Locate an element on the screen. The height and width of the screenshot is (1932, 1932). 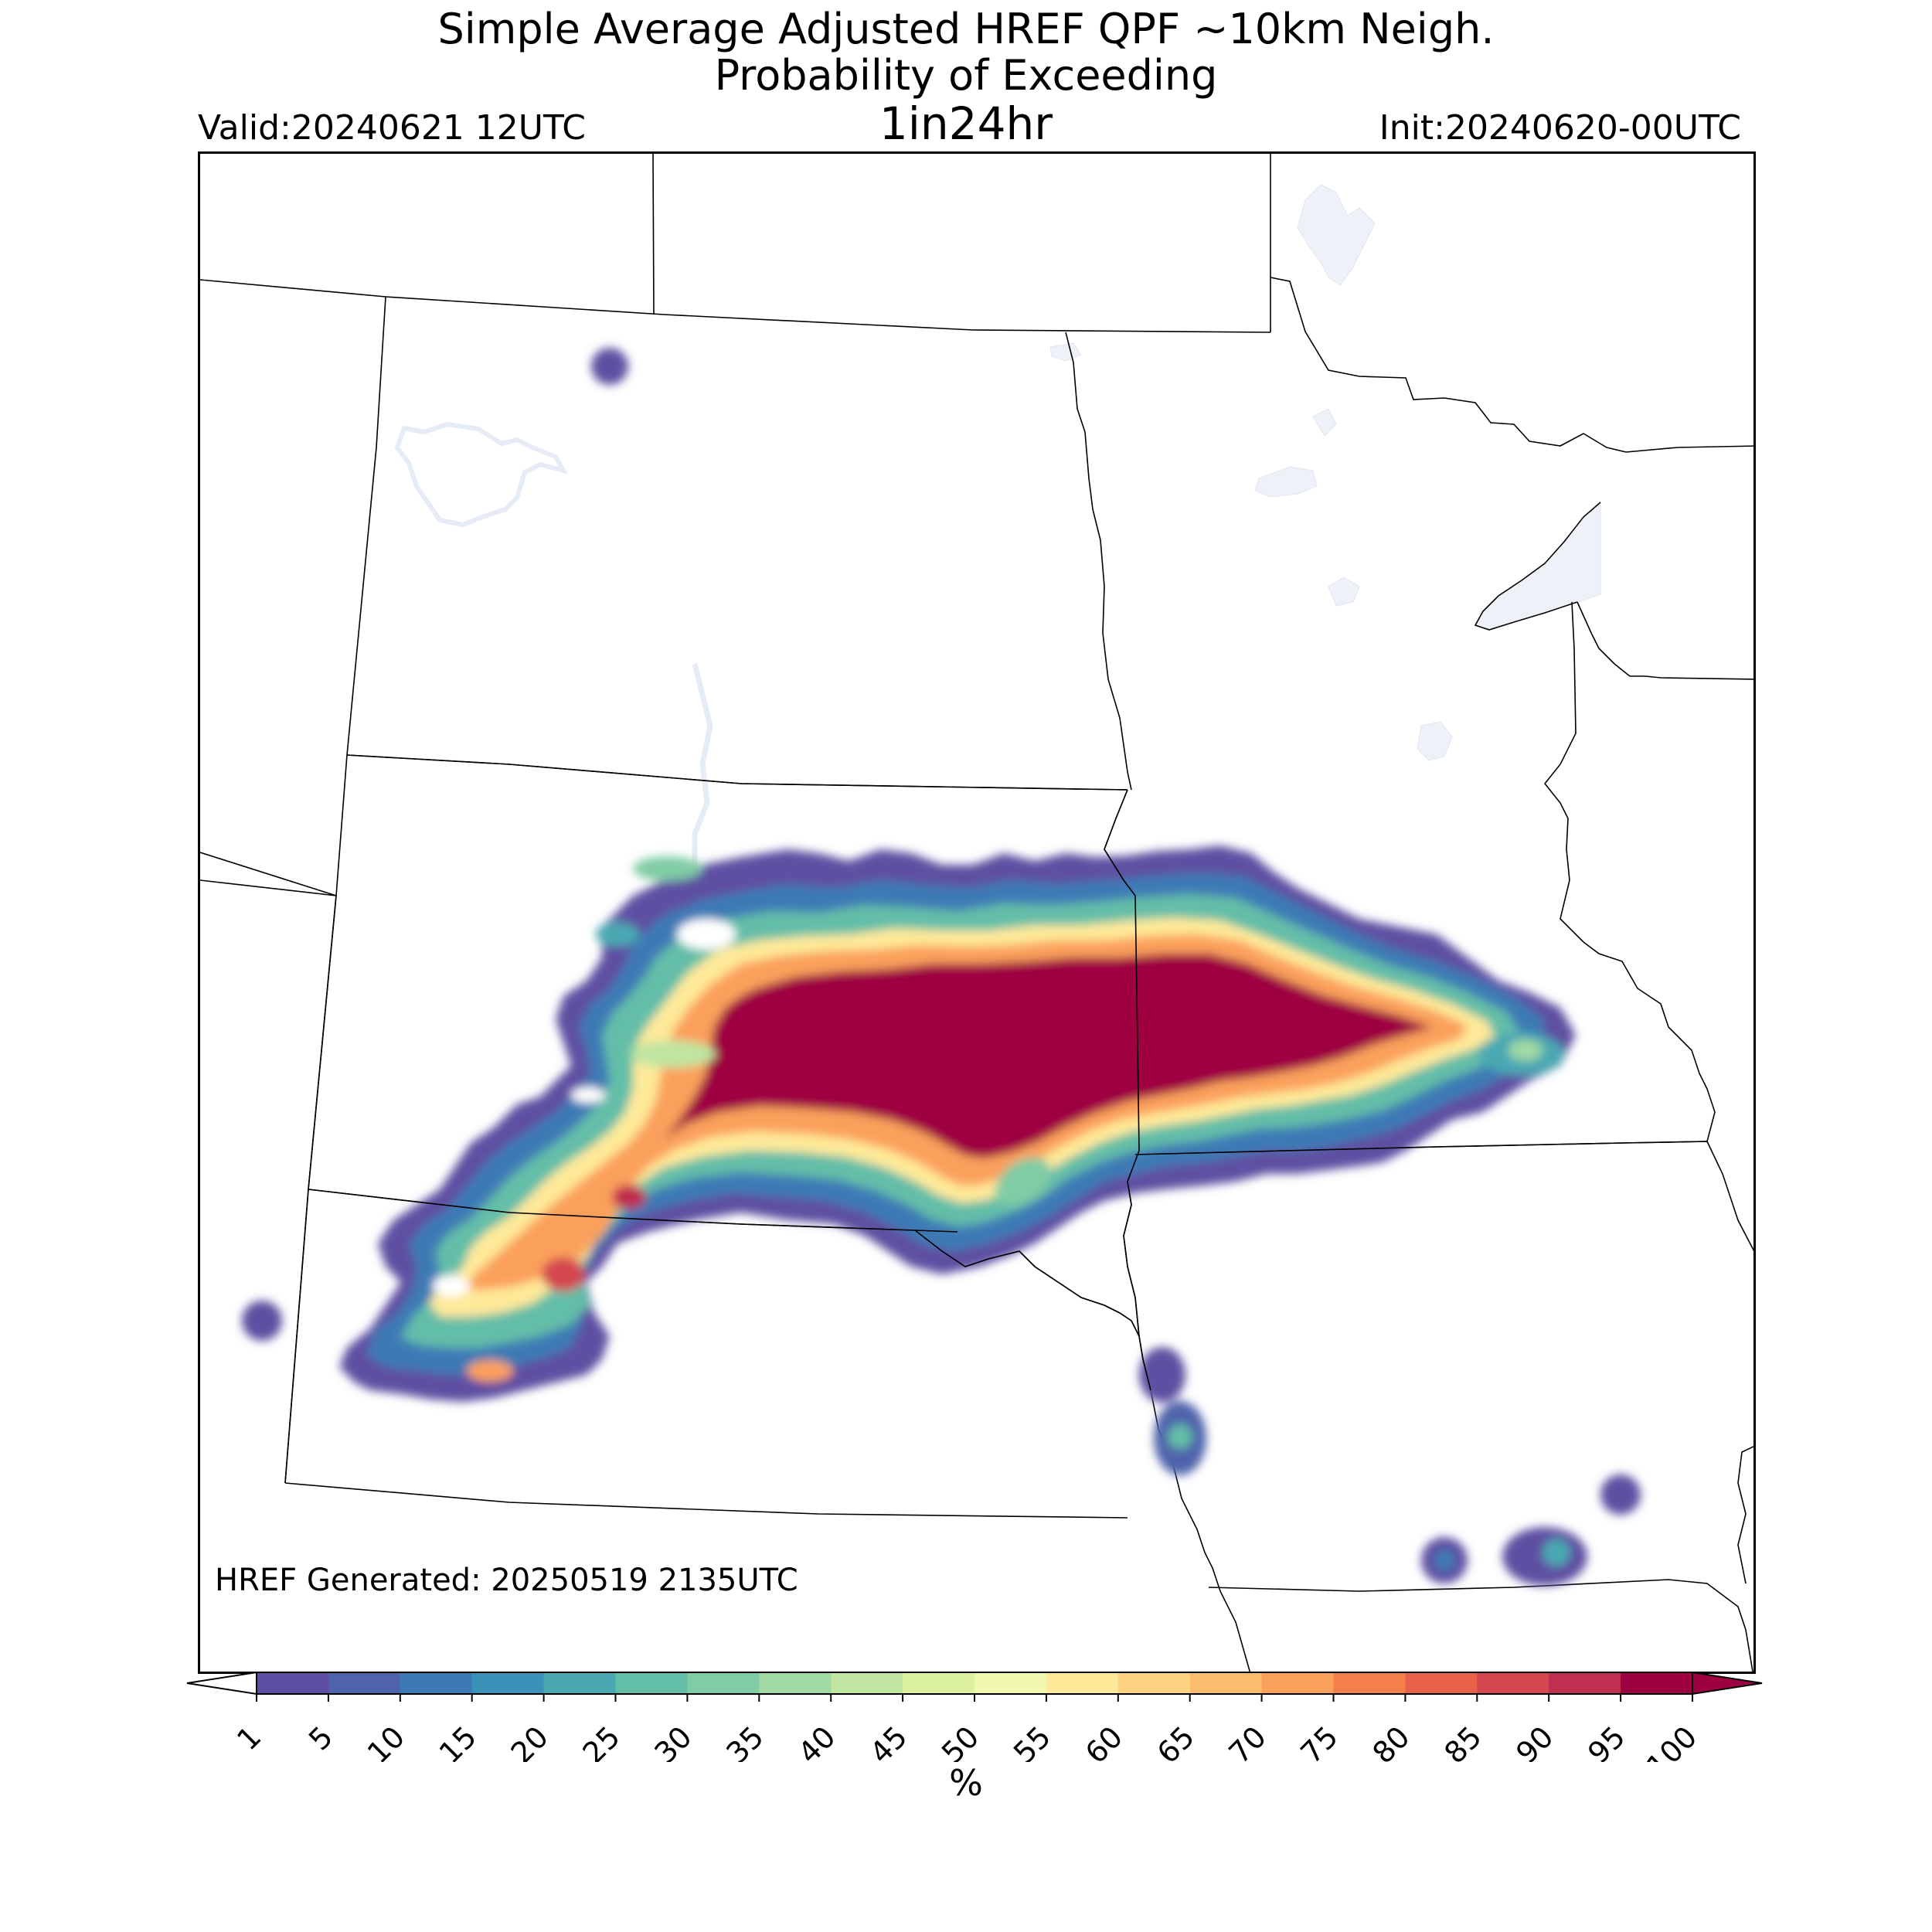
us-canada-border is located at coordinates (735, 306).